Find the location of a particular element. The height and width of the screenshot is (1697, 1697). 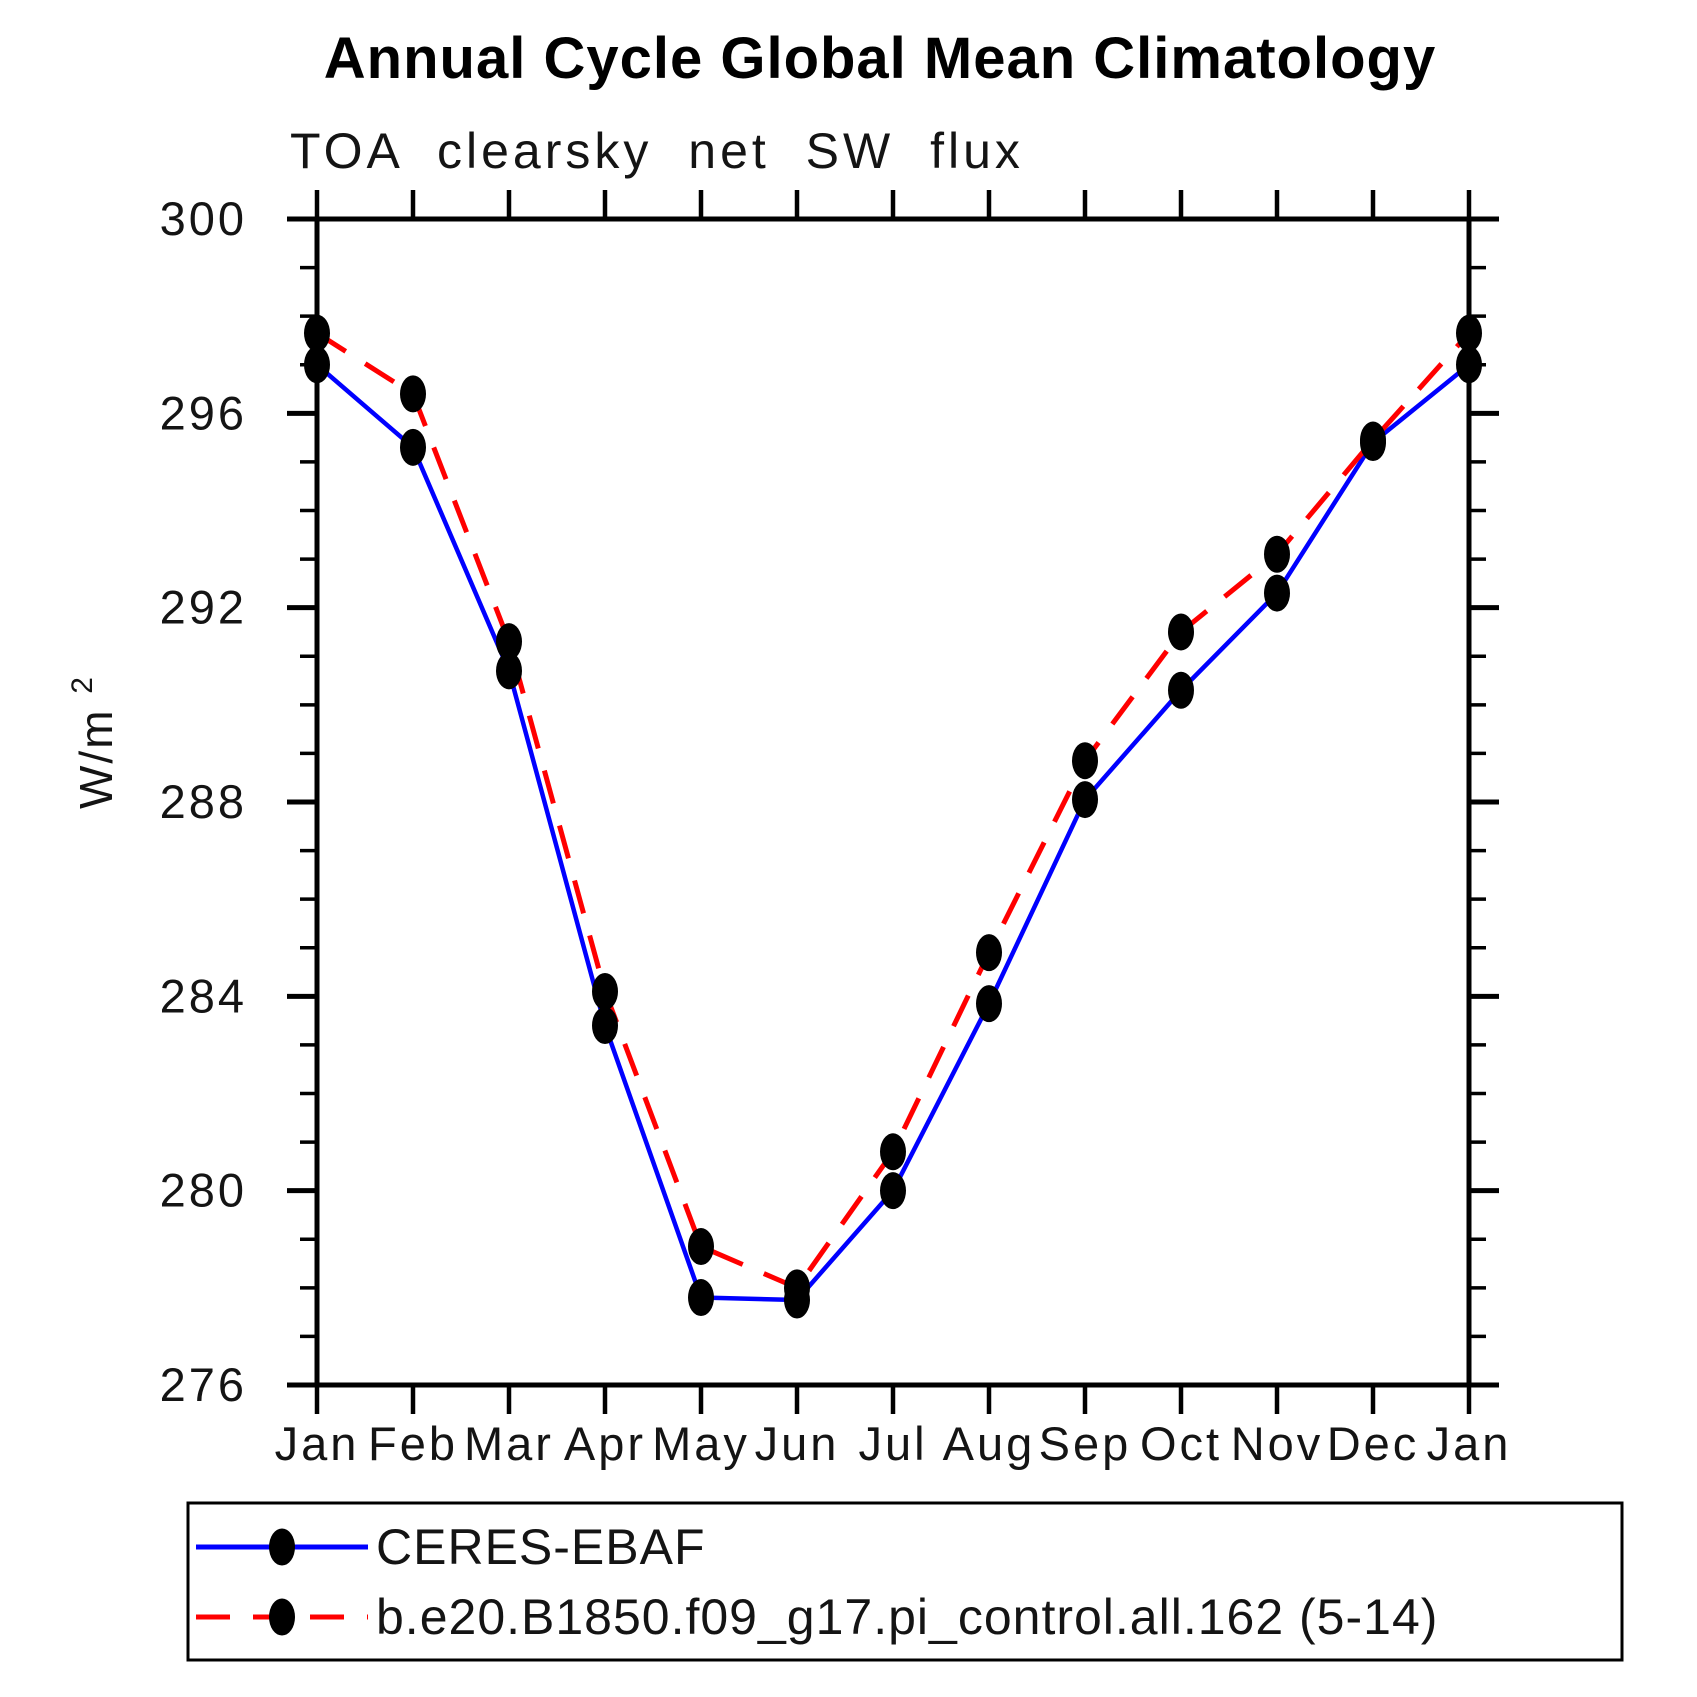

x-tick-label: Oct is located at coordinates (1181, 1443).